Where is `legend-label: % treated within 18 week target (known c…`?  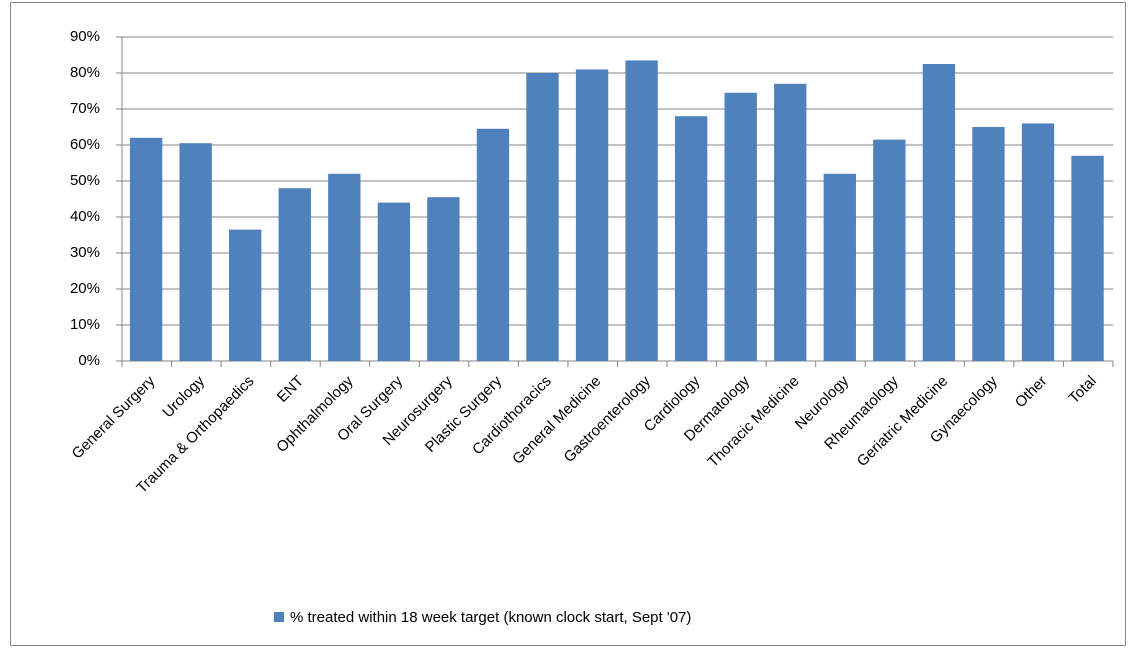
legend-label: % treated within 18 week target (known c… is located at coordinates (490, 617).